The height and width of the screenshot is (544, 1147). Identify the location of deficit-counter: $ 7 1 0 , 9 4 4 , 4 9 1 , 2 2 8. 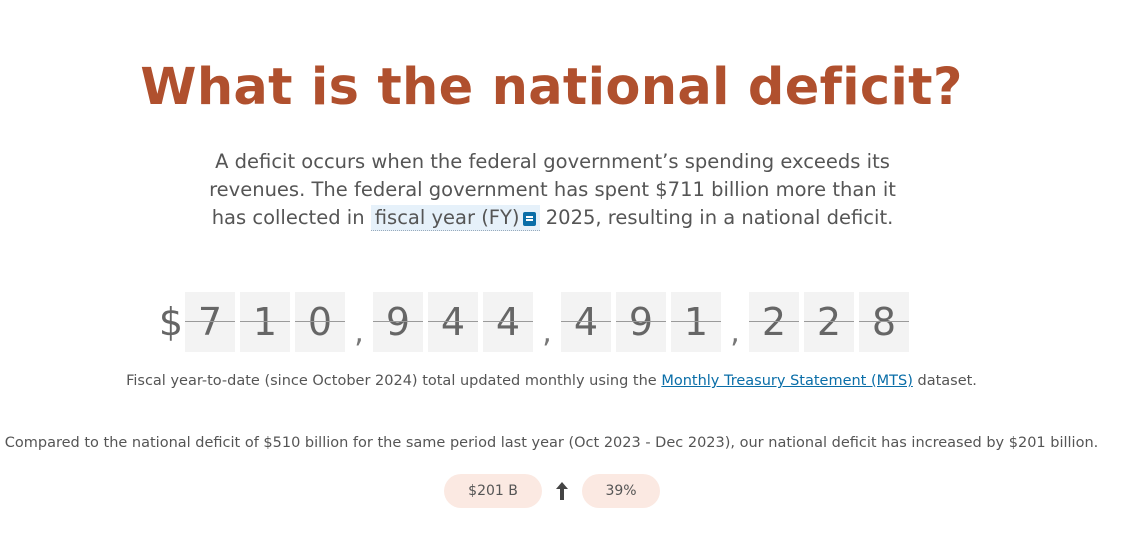
(535, 322).